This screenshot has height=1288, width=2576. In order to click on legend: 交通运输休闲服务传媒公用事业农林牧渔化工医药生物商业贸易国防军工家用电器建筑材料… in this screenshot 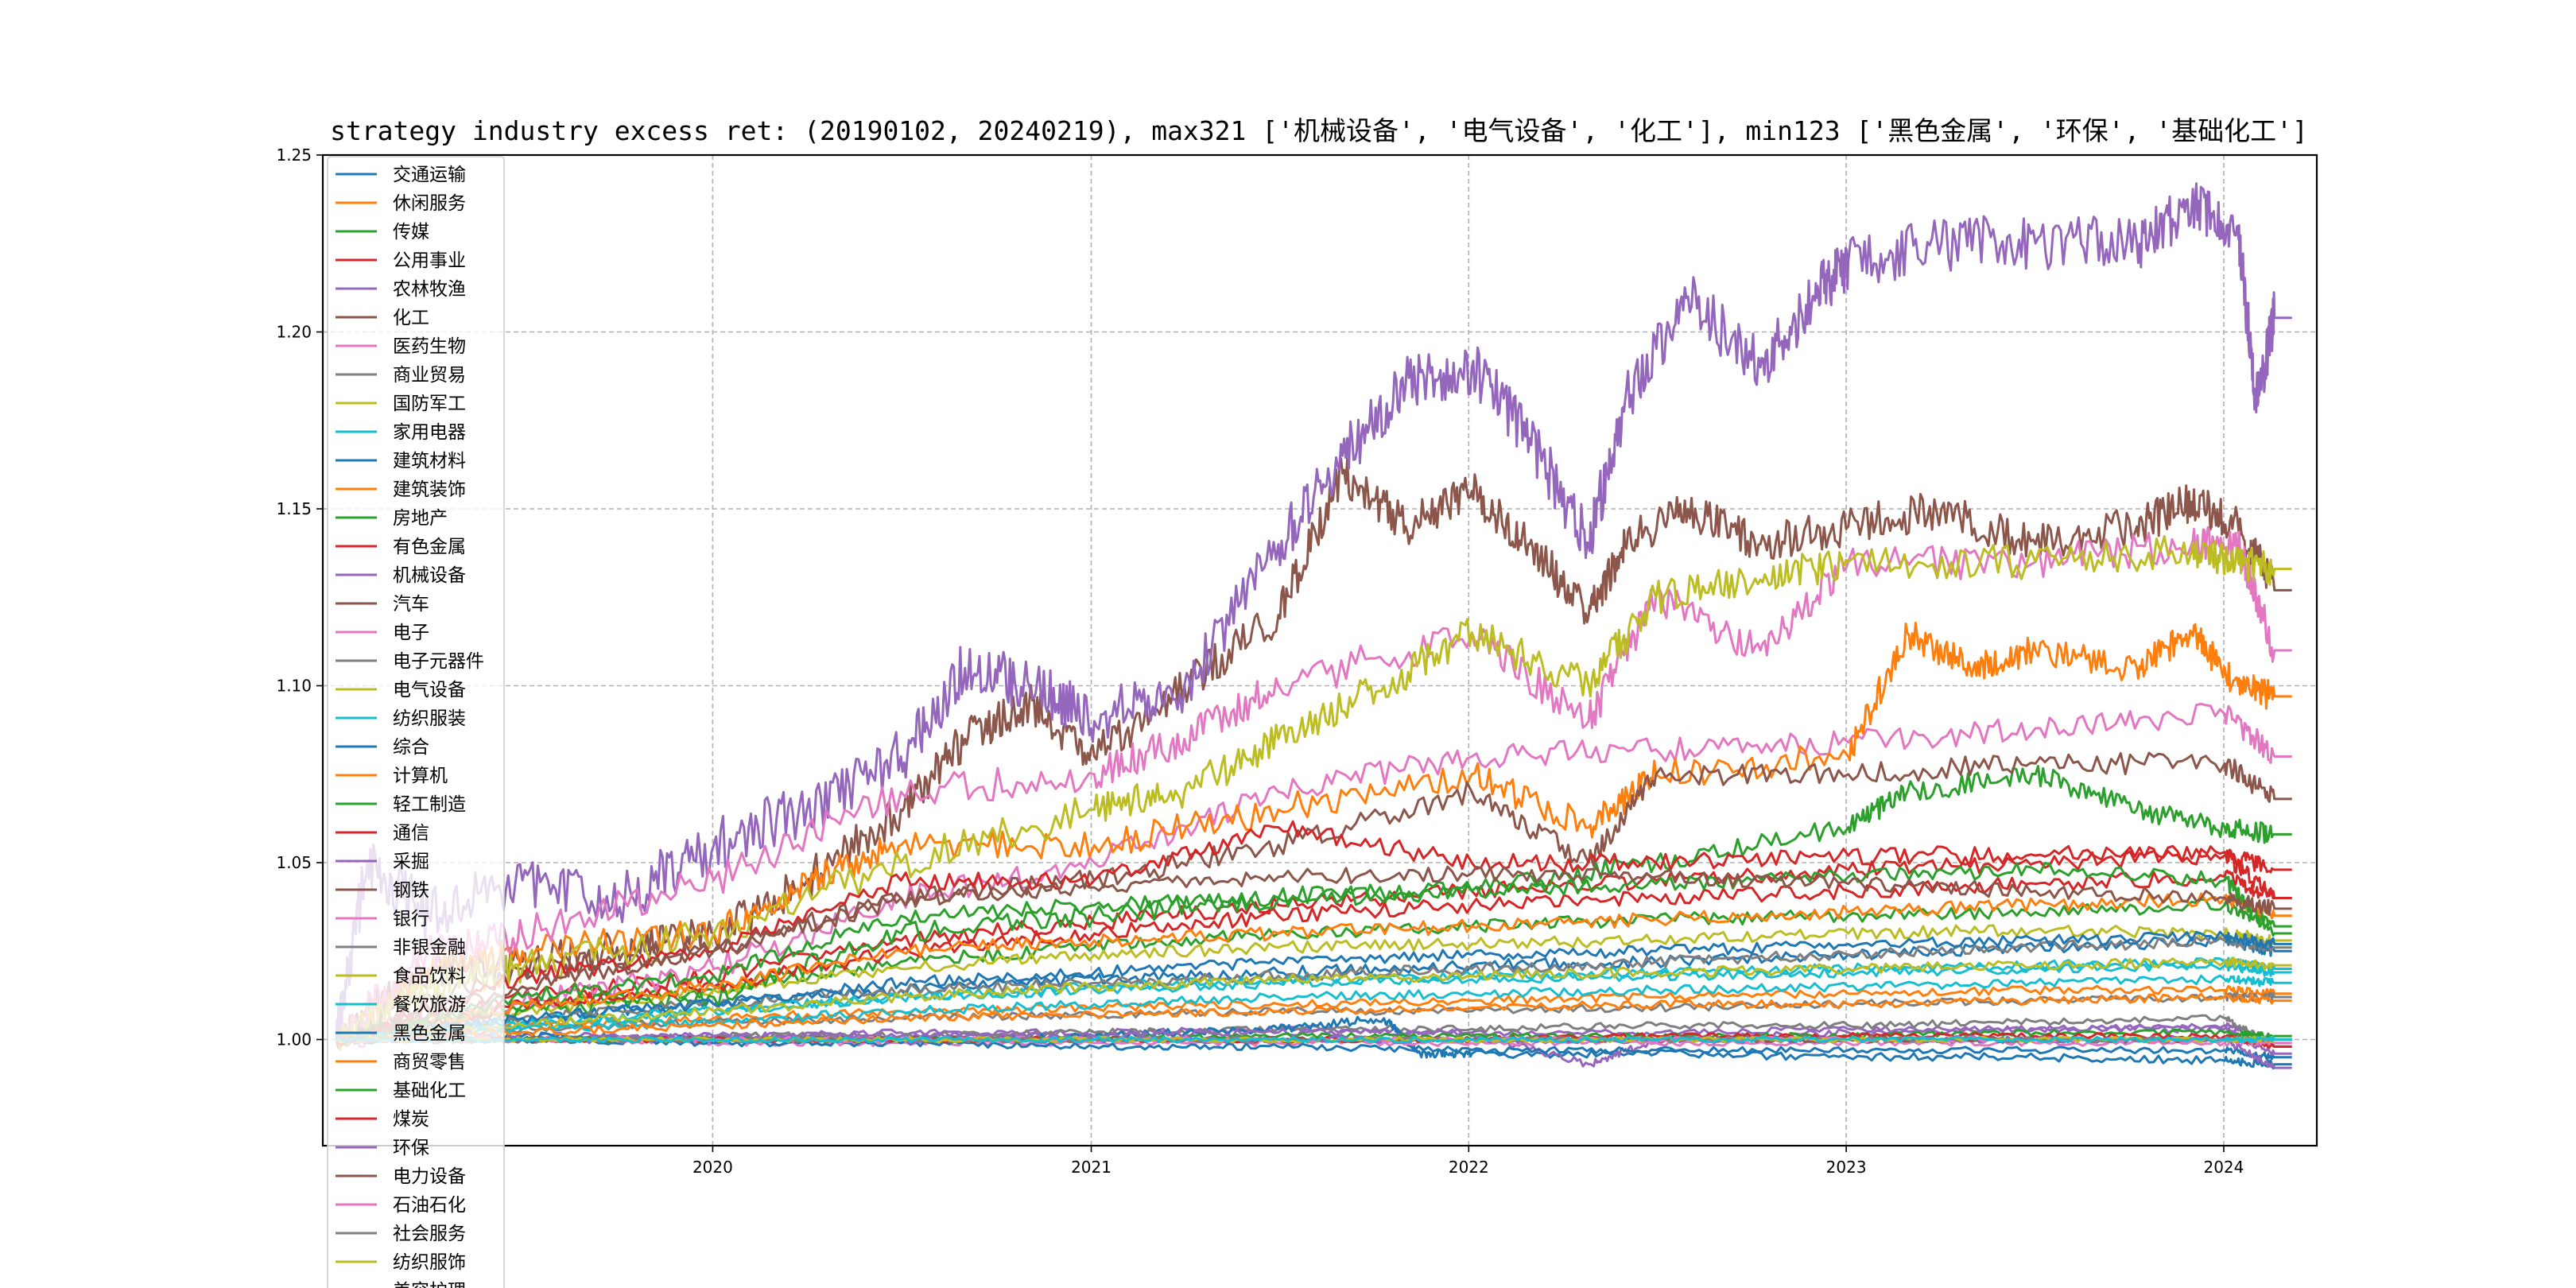, I will do `click(416, 722)`.